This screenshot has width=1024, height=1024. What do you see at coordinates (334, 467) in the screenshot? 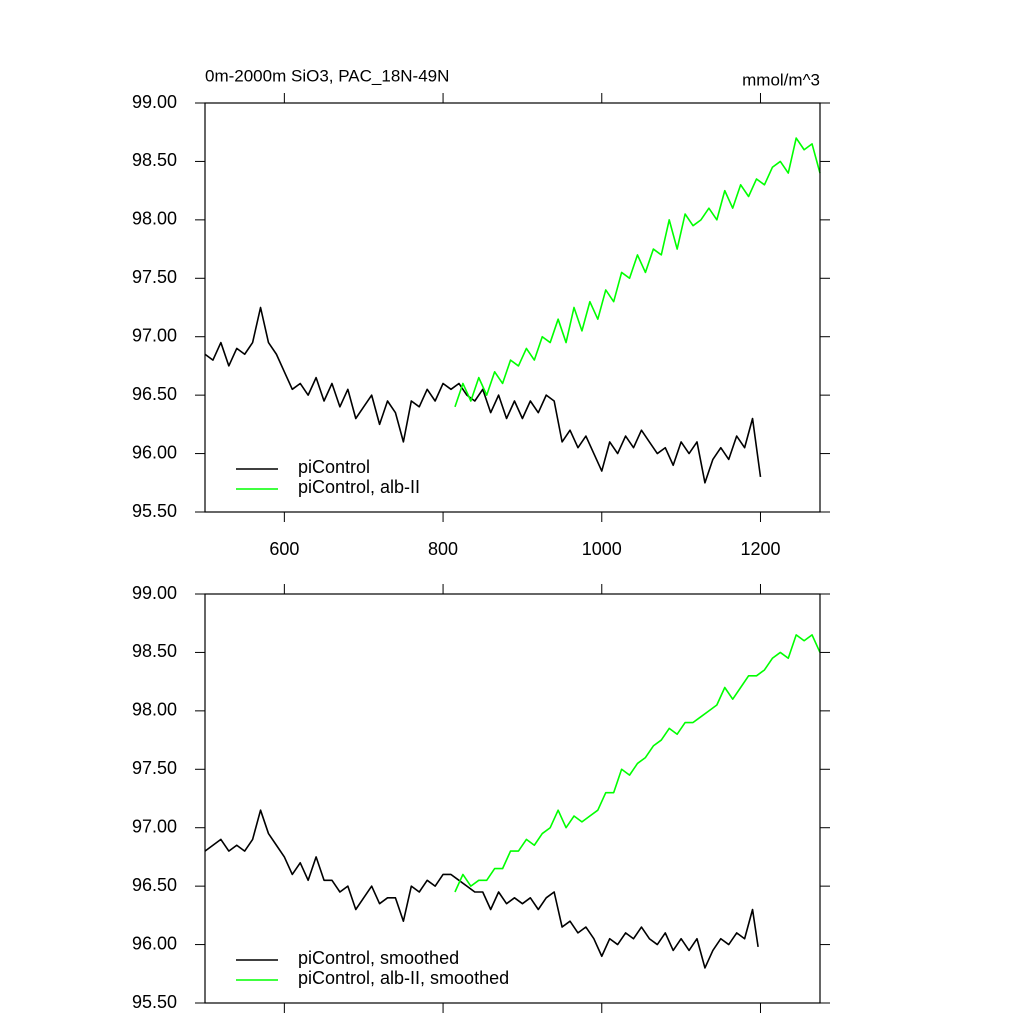
I see `legend-label: piControl` at bounding box center [334, 467].